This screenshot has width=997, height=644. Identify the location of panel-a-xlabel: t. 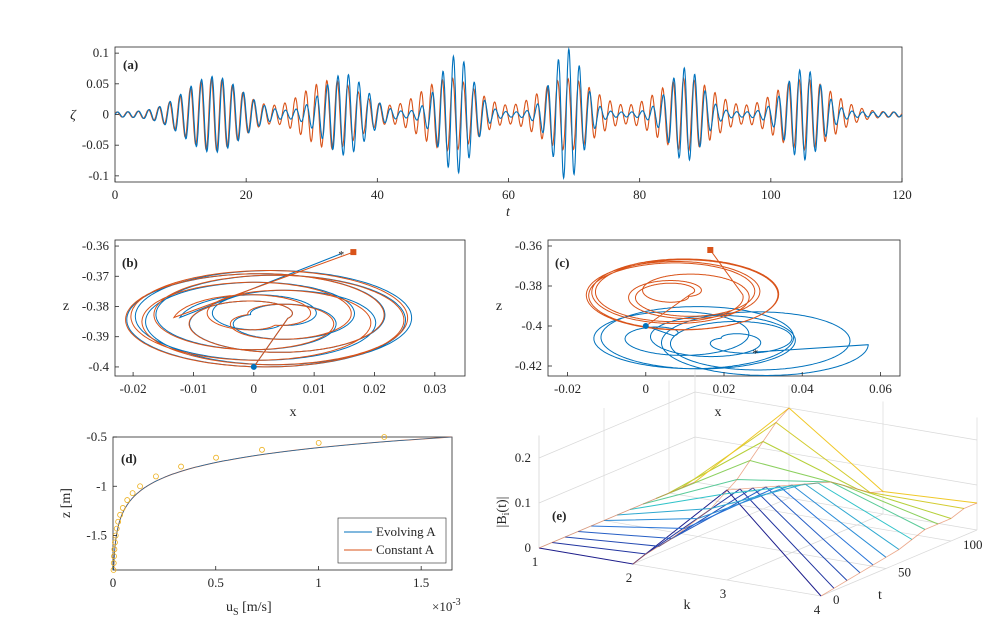
(508, 212).